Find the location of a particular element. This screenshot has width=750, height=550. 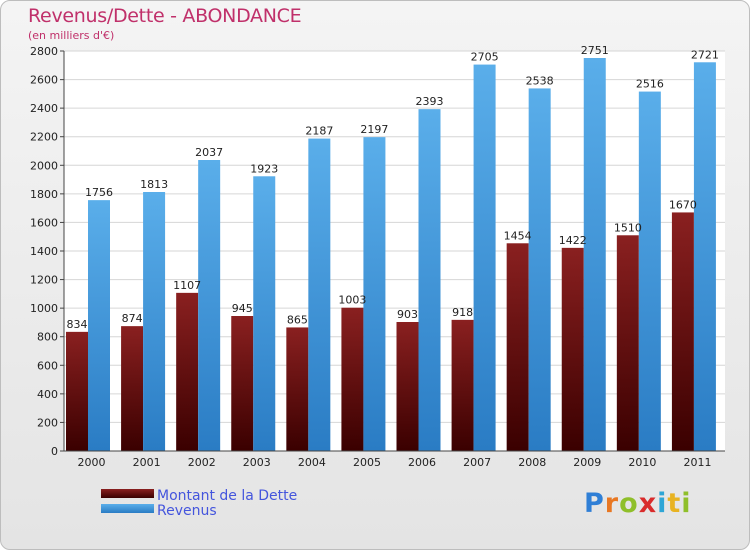

data-label: 834 is located at coordinates (77, 324).